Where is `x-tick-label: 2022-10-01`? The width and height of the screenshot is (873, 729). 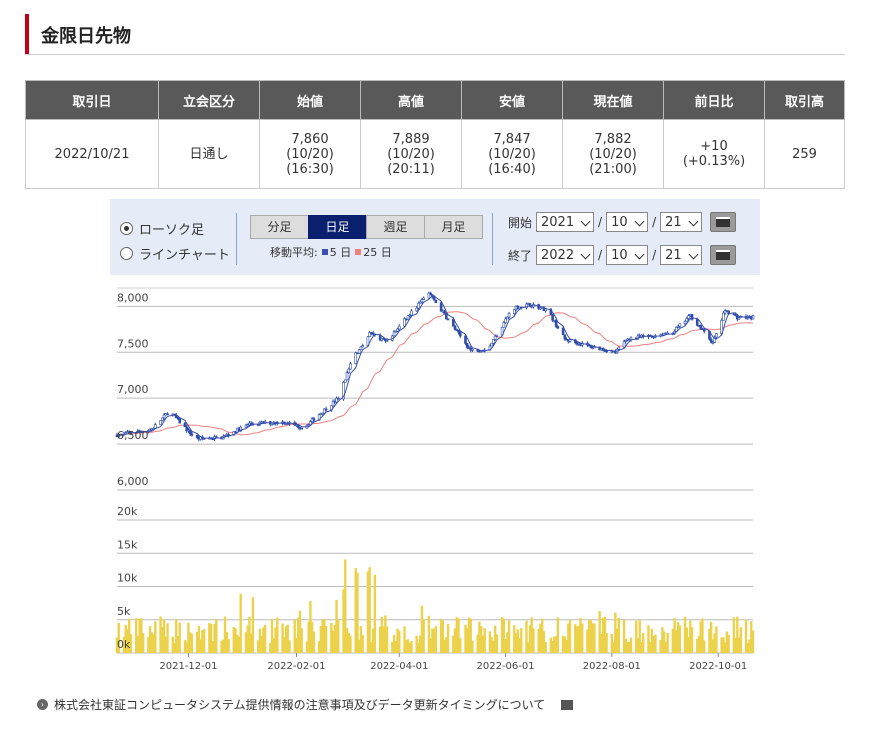 x-tick-label: 2022-10-01 is located at coordinates (718, 666).